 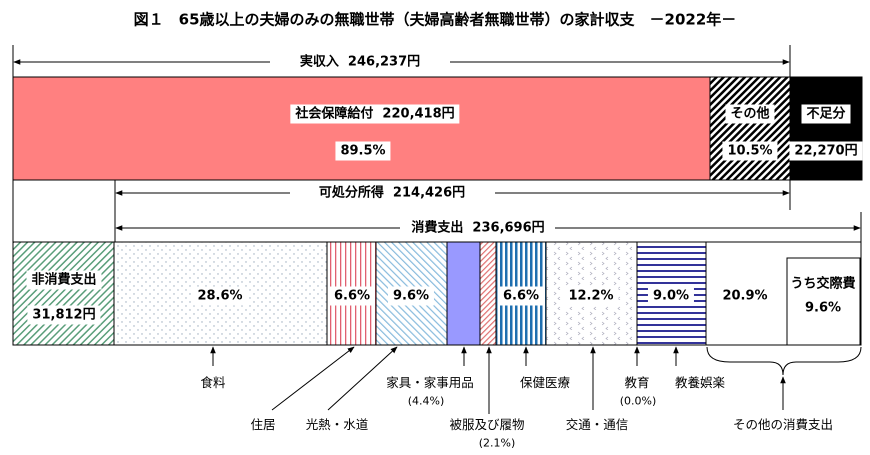 I want to click on social-expenses-label: うち交際費, so click(x=823, y=284).